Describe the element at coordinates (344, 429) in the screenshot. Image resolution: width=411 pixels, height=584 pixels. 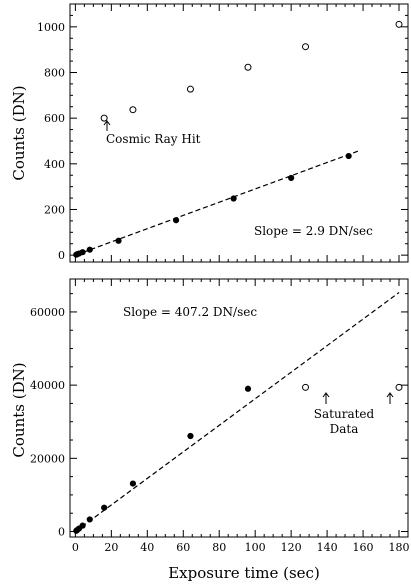
I see `data-label: Data` at that location.